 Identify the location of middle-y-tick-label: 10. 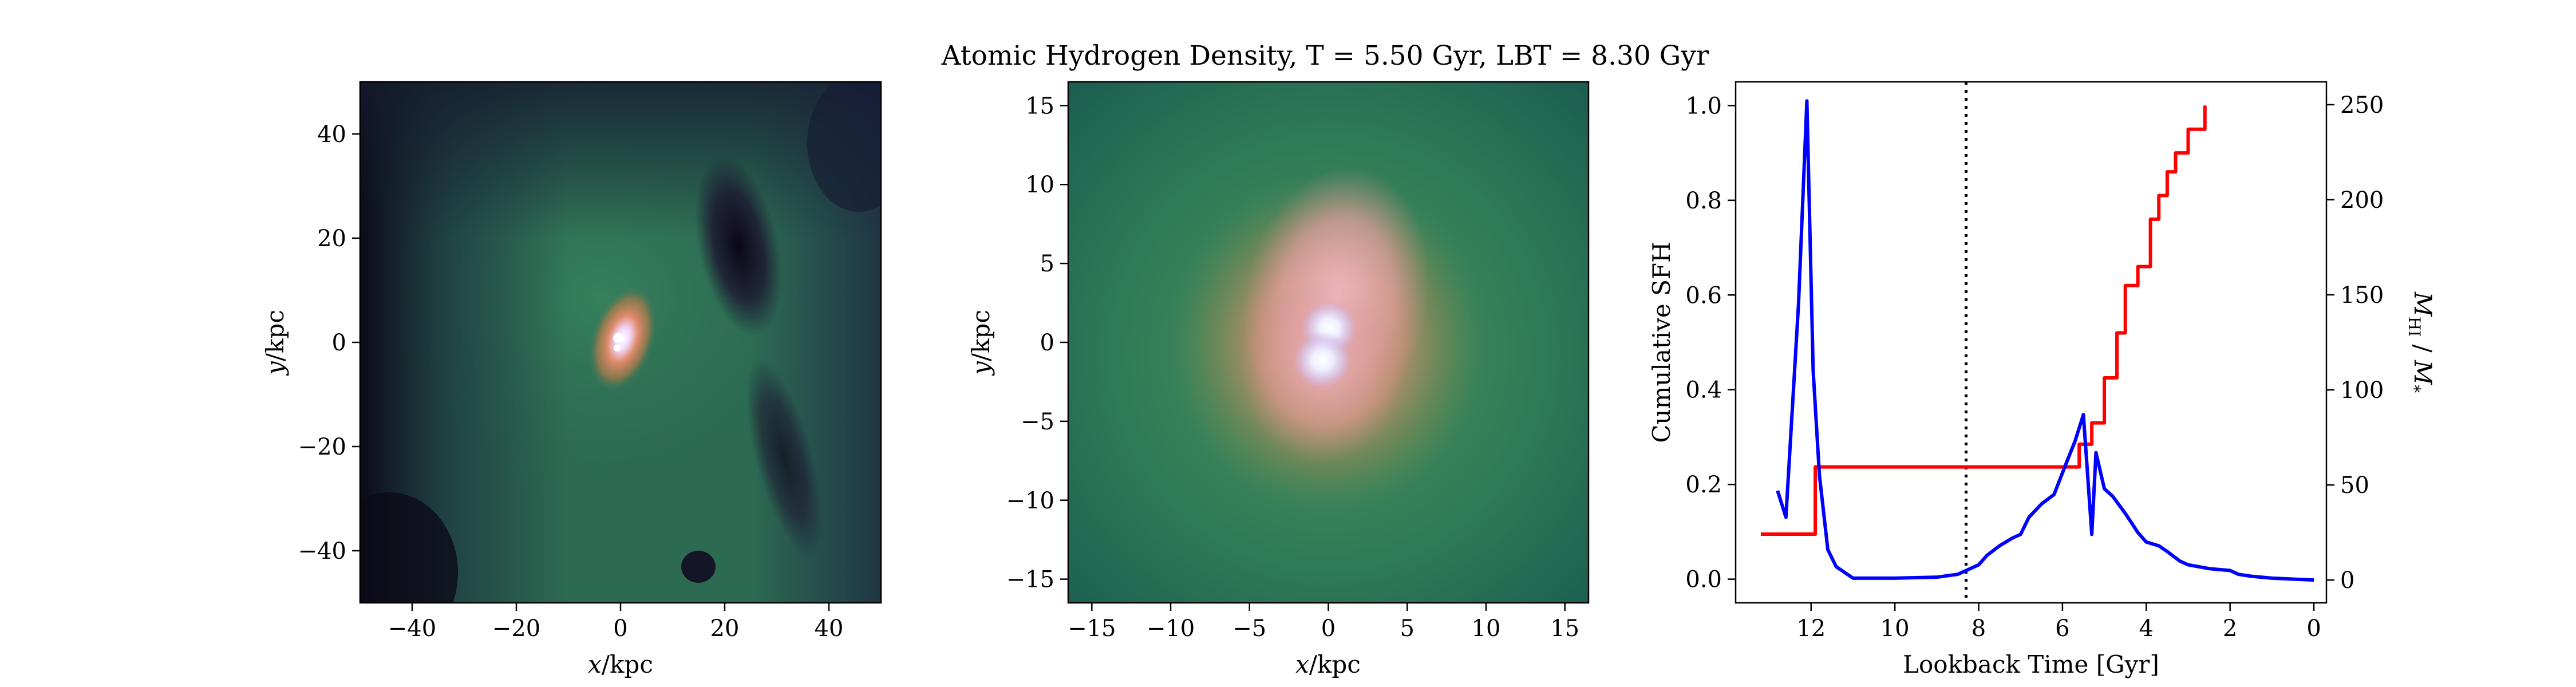
(1039, 185).